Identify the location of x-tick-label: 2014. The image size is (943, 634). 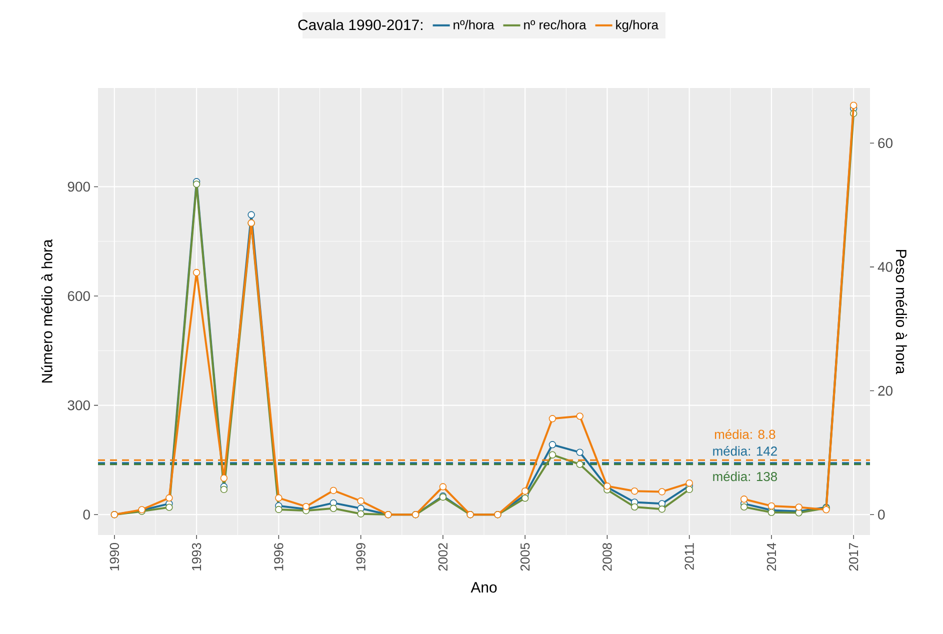
(771, 556).